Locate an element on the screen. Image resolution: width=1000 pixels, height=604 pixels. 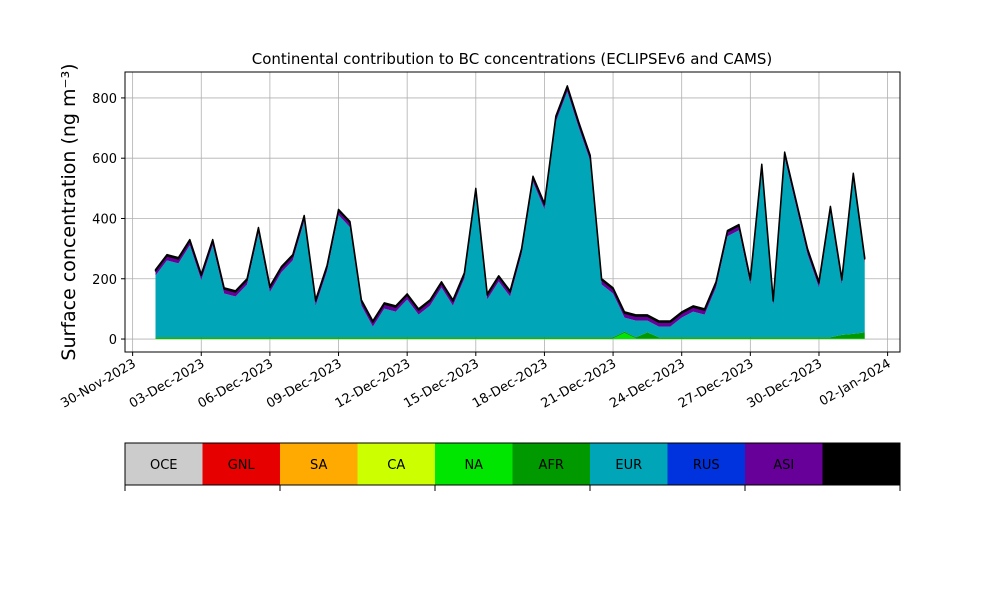
legend-label: GNL is located at coordinates (242, 465).